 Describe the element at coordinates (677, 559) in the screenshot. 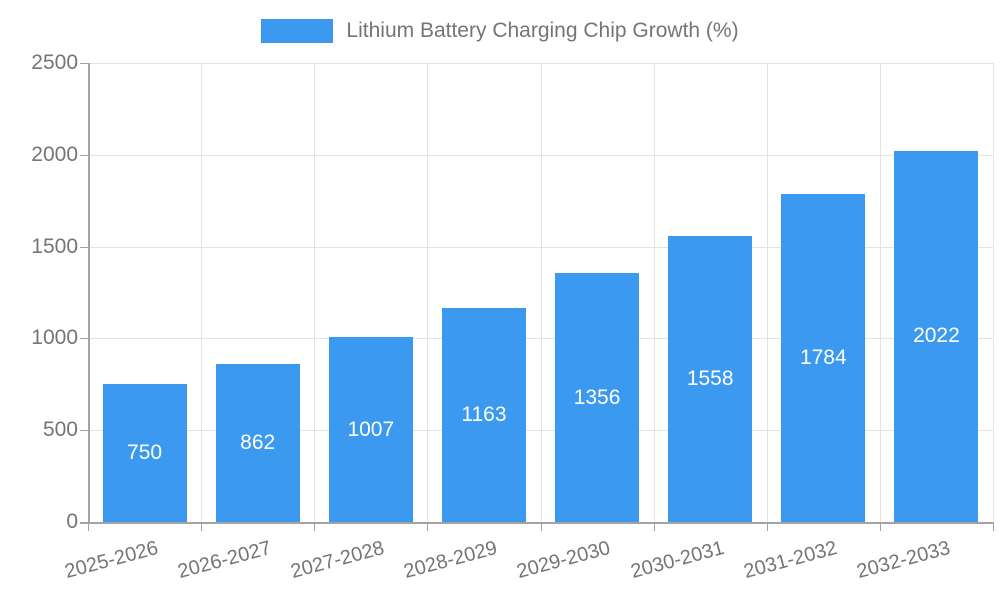

I see `x-axis-tick-label: 2030-2031` at that location.